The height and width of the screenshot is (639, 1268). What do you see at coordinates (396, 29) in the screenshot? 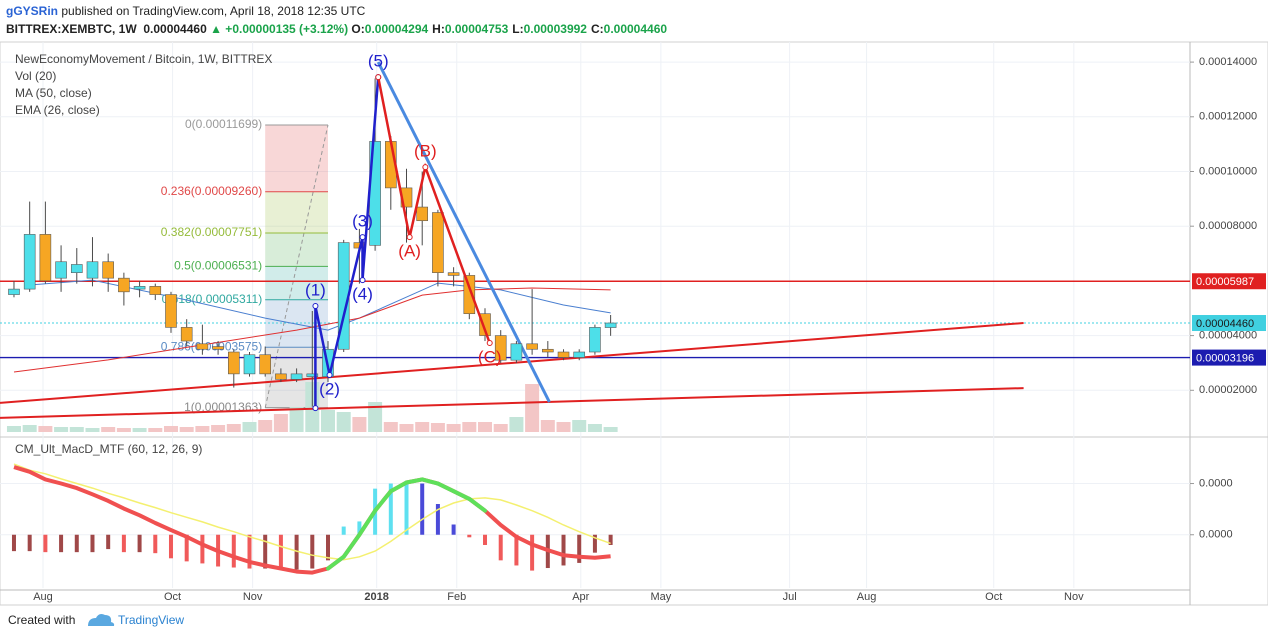
I see `ohlc-value: 0.00004294` at bounding box center [396, 29].